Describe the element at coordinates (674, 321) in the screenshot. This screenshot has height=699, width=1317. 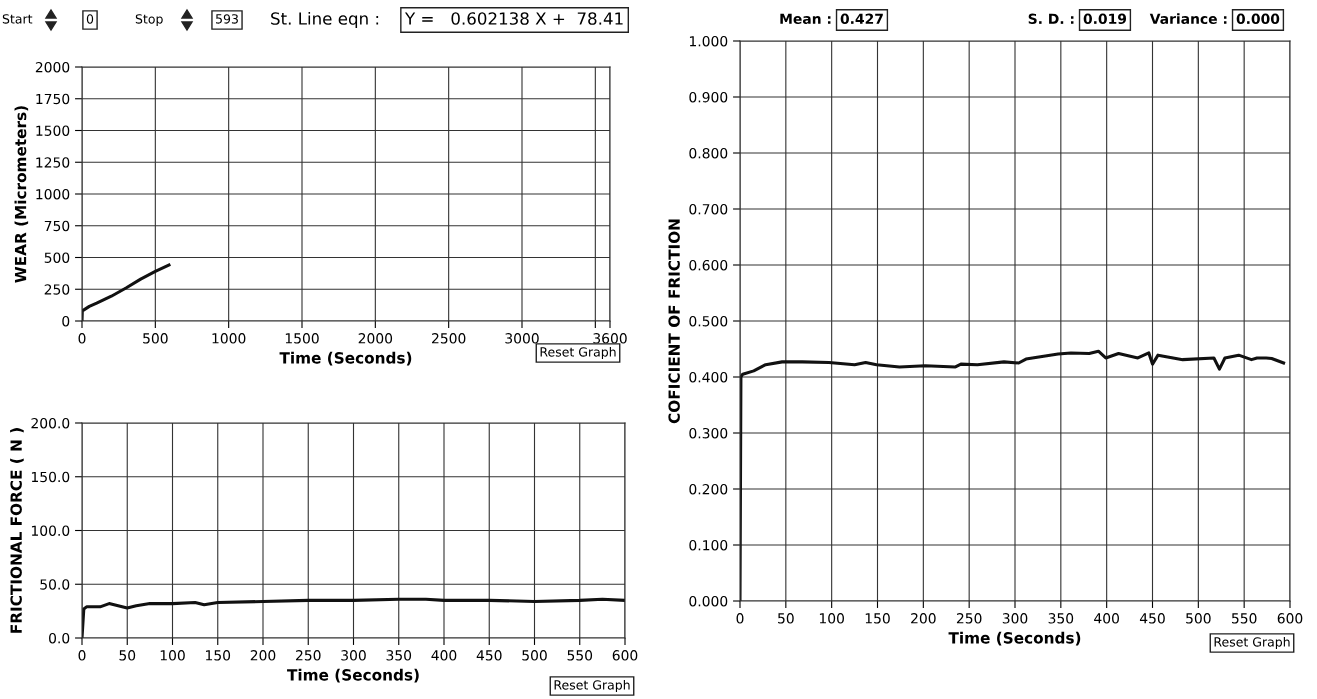
I see `y-axis-title: COFICIENT OF FRICTION` at that location.